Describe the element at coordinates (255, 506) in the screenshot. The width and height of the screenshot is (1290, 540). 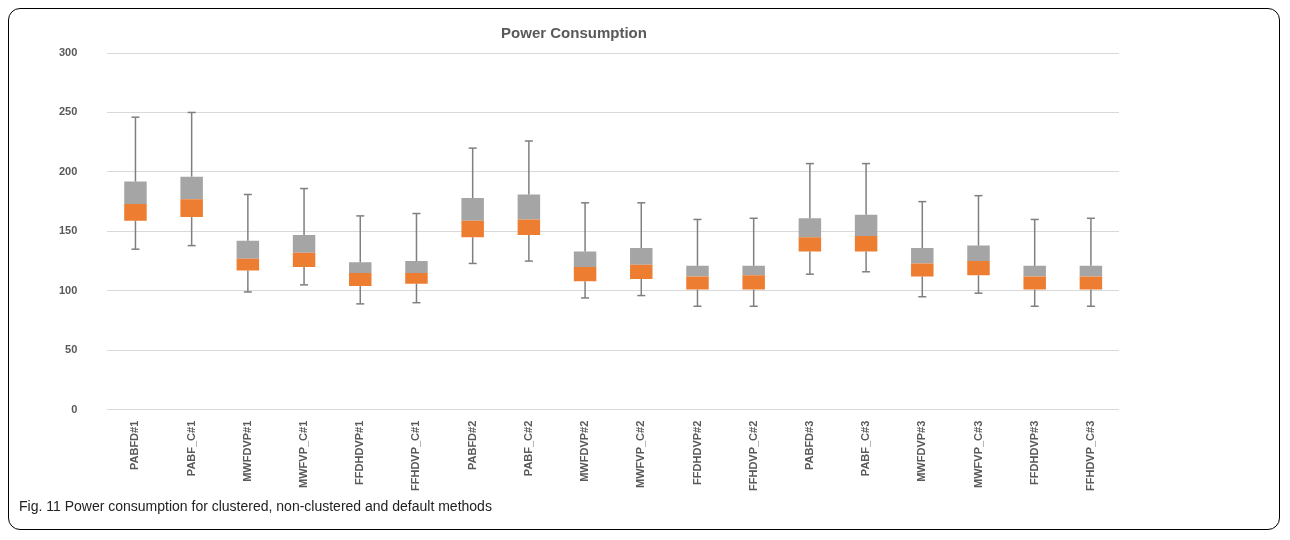
I see `caption: Fig. 11 Power consumption for clustered, non-clustered and default methods` at that location.